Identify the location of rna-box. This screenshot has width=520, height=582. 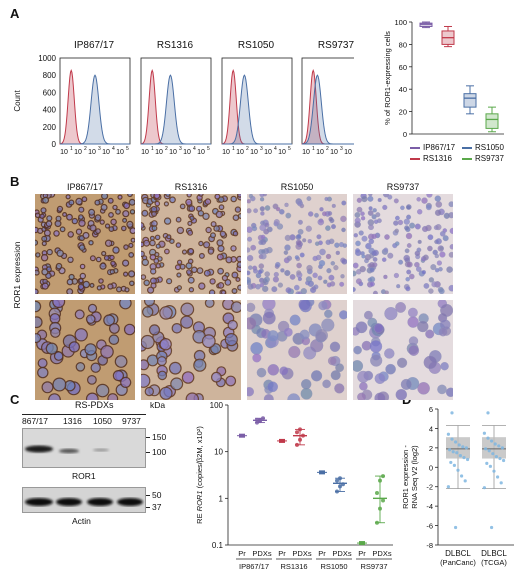
(458, 448).